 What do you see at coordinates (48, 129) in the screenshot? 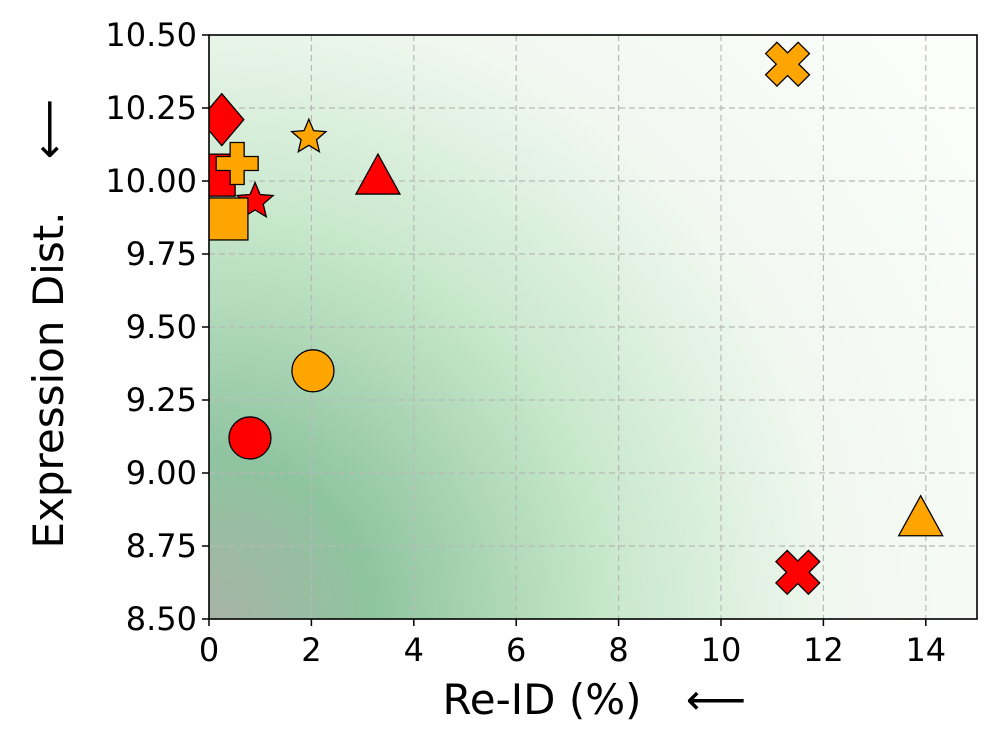
I see `y-axis-arrow: ⟵` at bounding box center [48, 129].